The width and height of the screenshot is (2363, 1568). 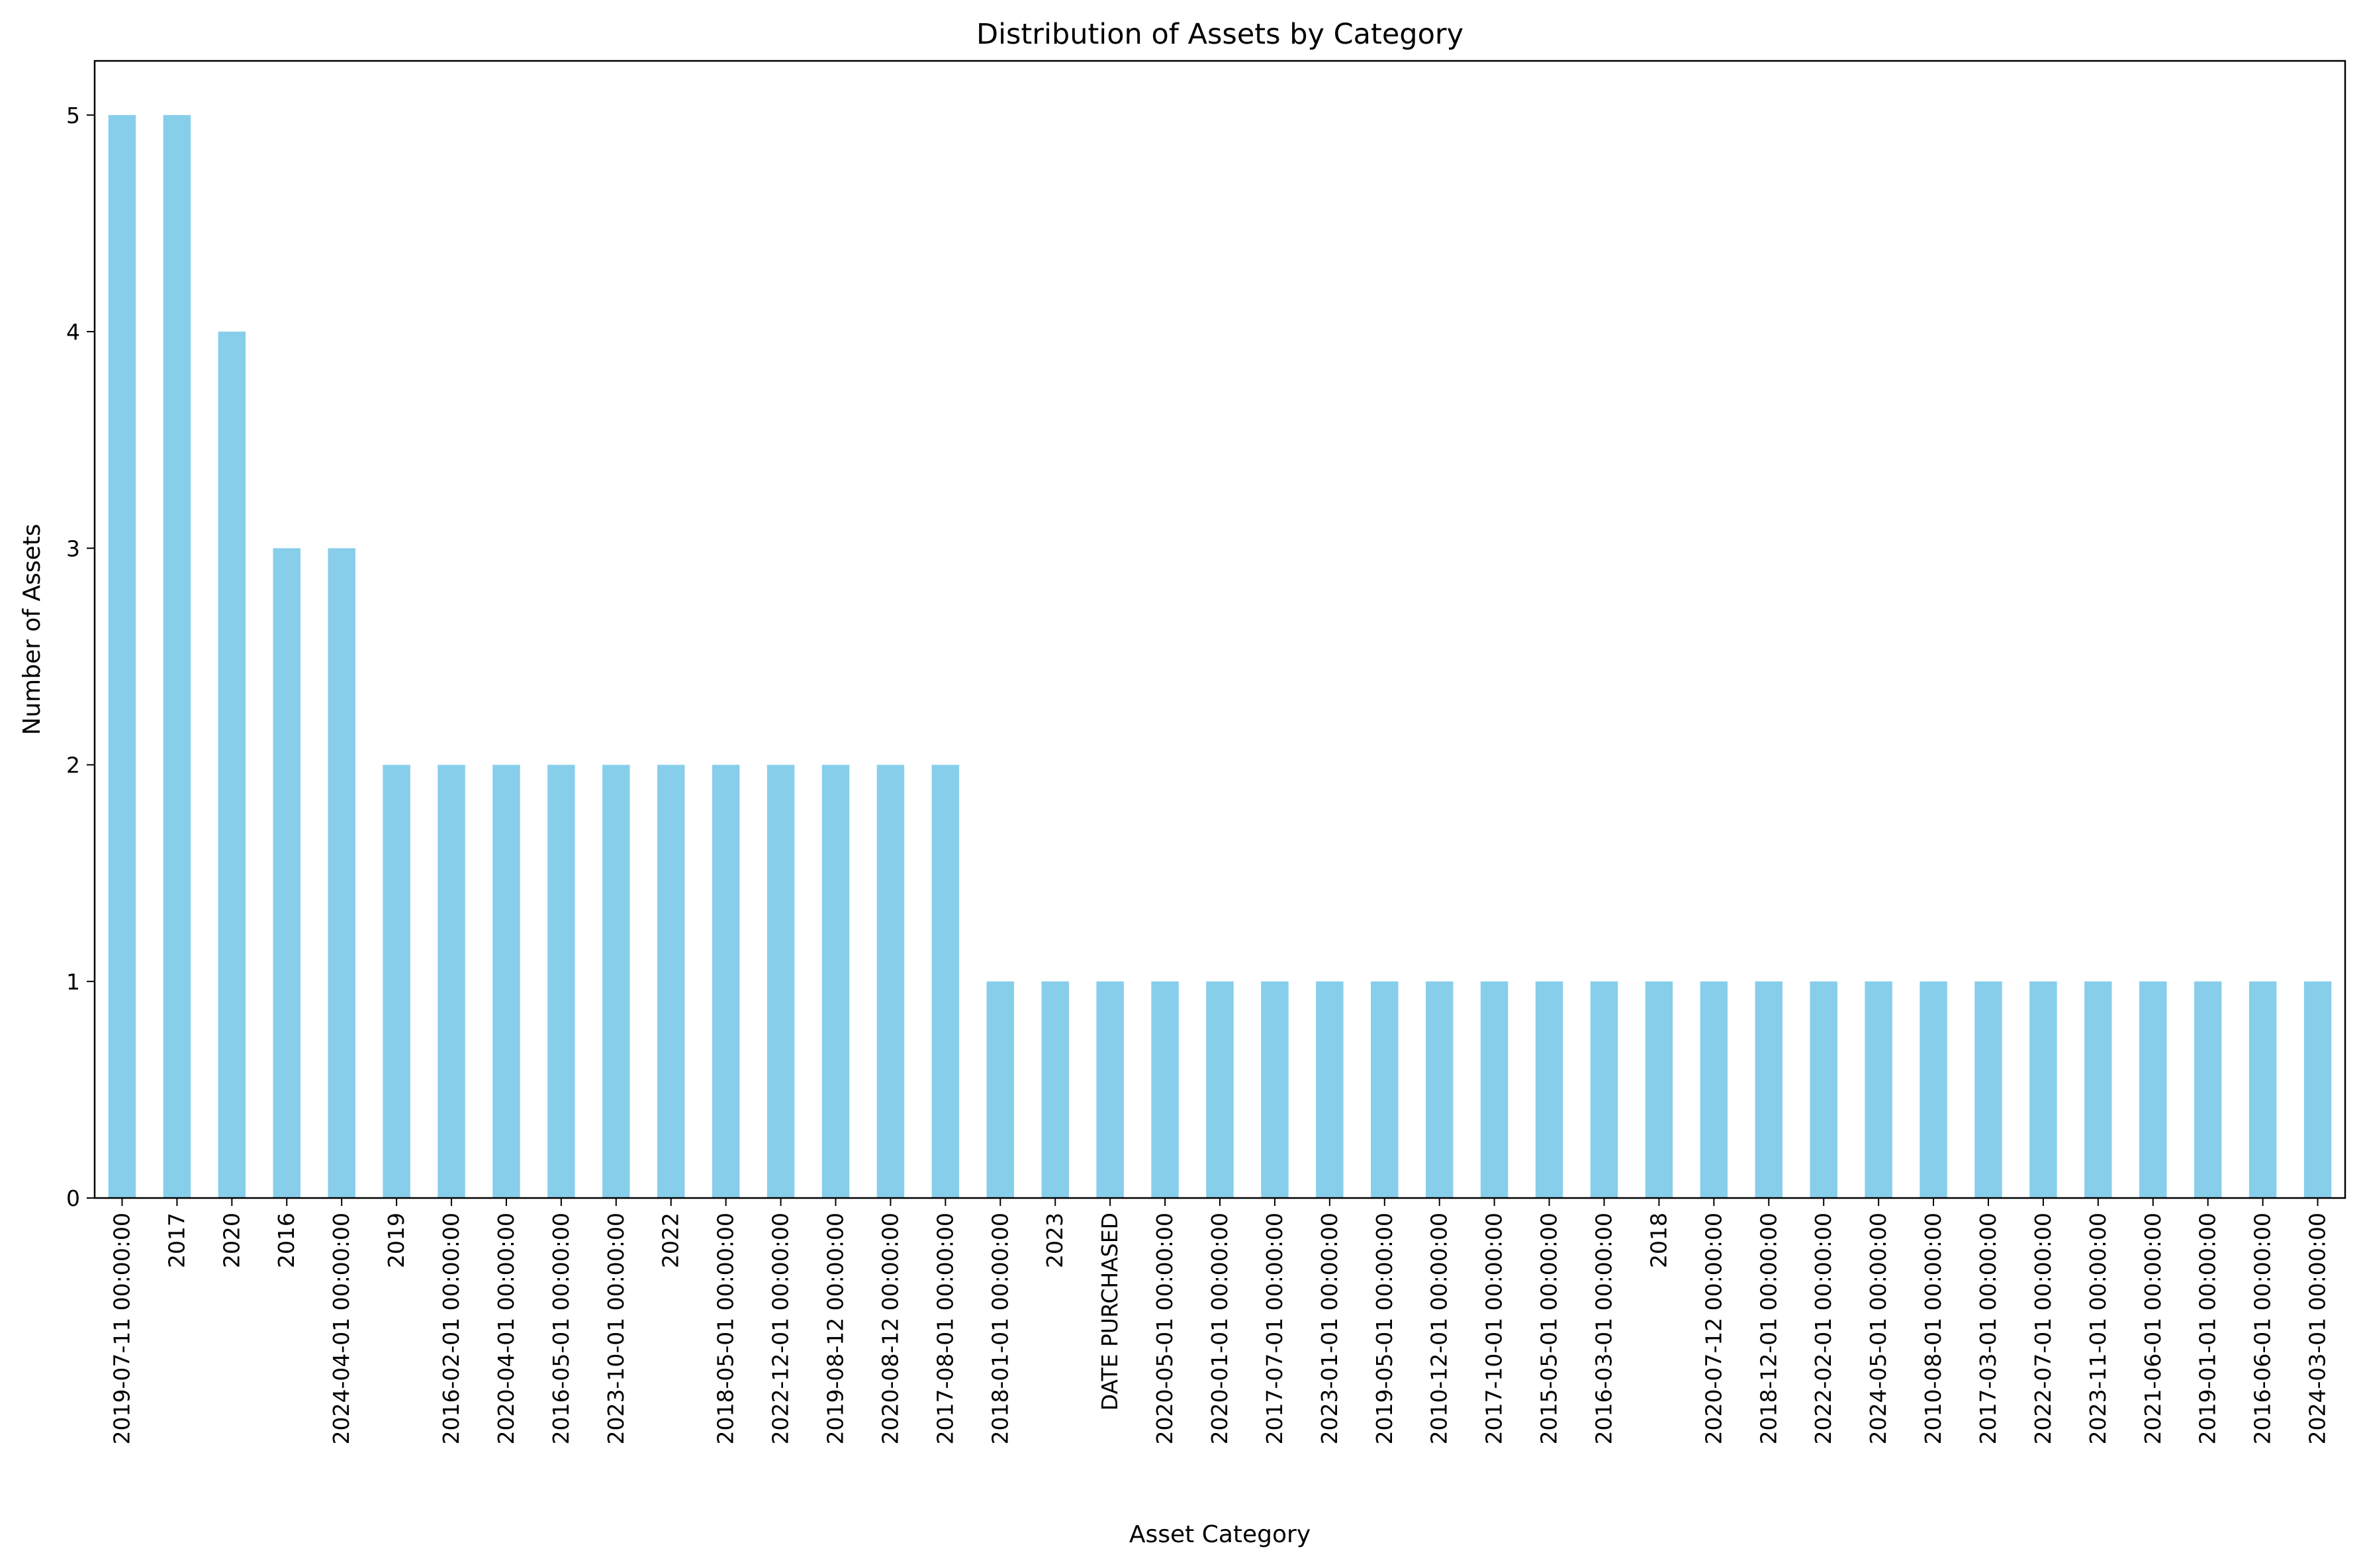 I want to click on x-tick-label-30: 2018-12-01 00:00:00, so click(x=1768, y=1328).